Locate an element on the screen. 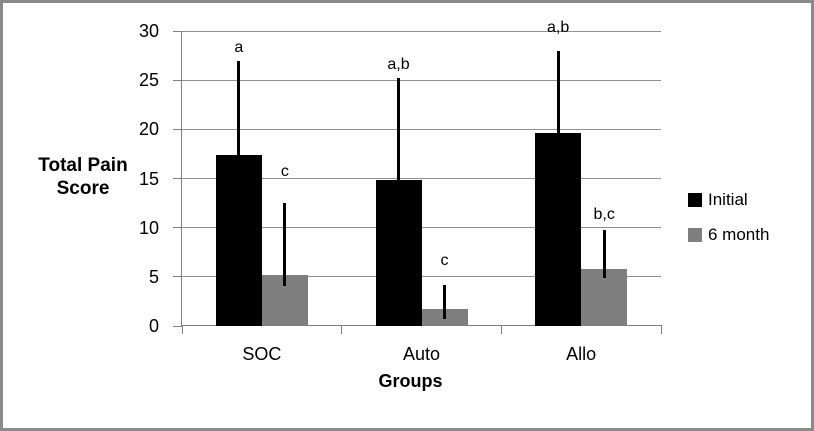 This screenshot has width=814, height=431. bar-allo-initial is located at coordinates (558, 229).